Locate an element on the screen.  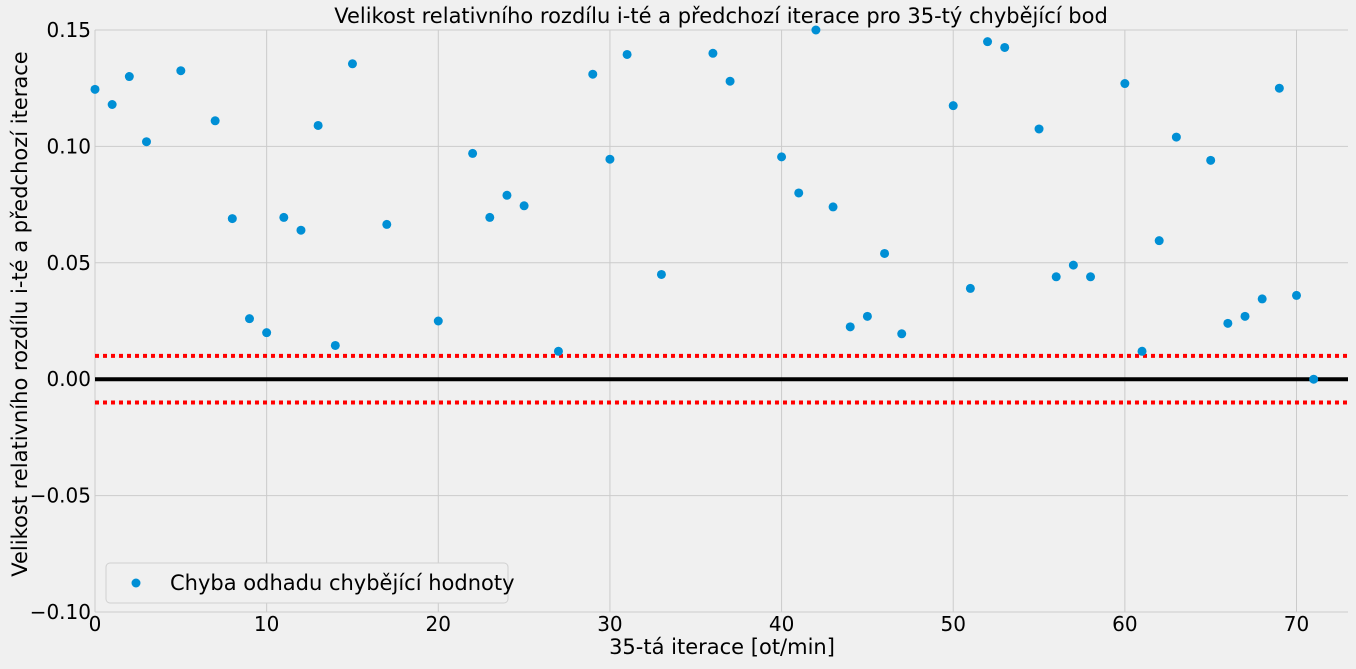
legend-box is located at coordinates (307, 583).